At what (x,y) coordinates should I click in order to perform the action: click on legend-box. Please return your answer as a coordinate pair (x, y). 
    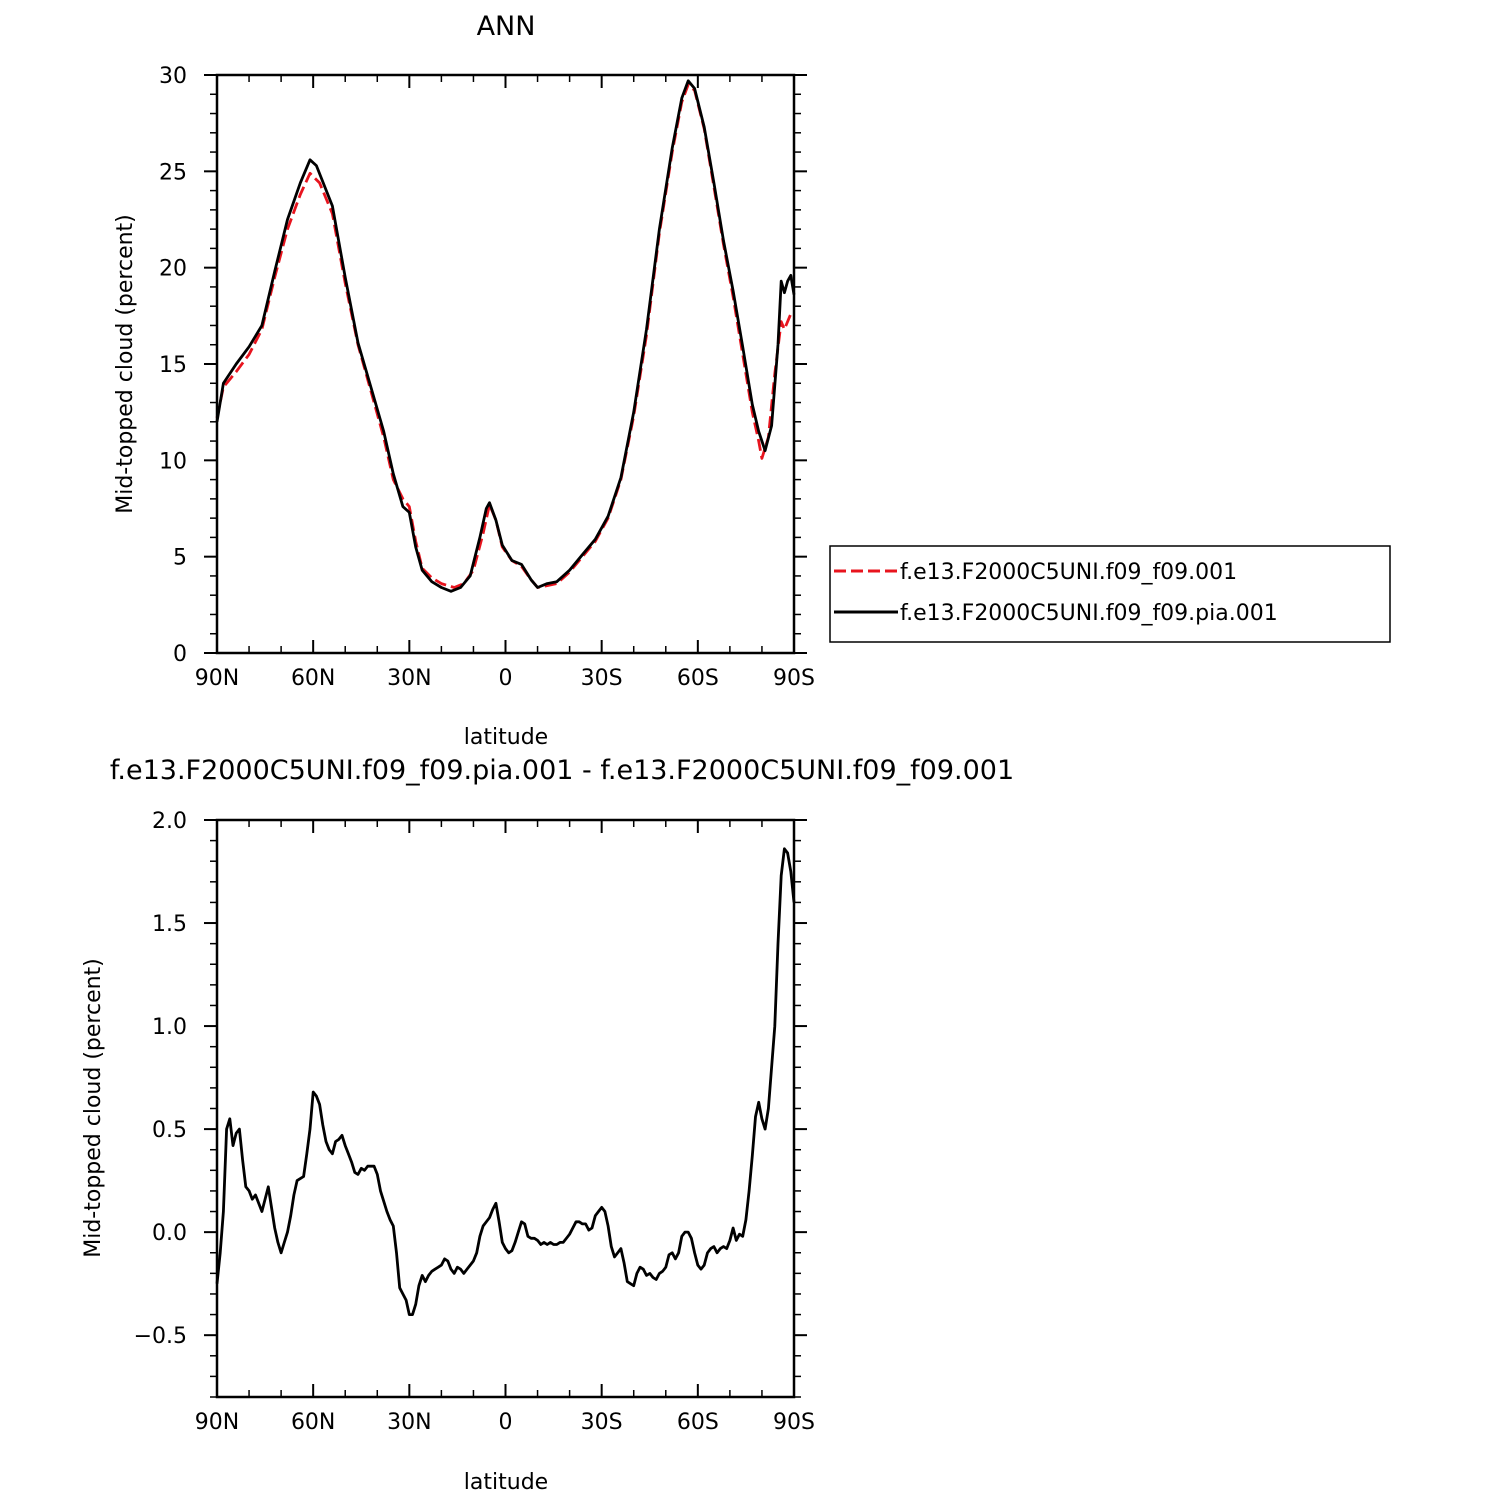
    Looking at the image, I should click on (1110, 594).